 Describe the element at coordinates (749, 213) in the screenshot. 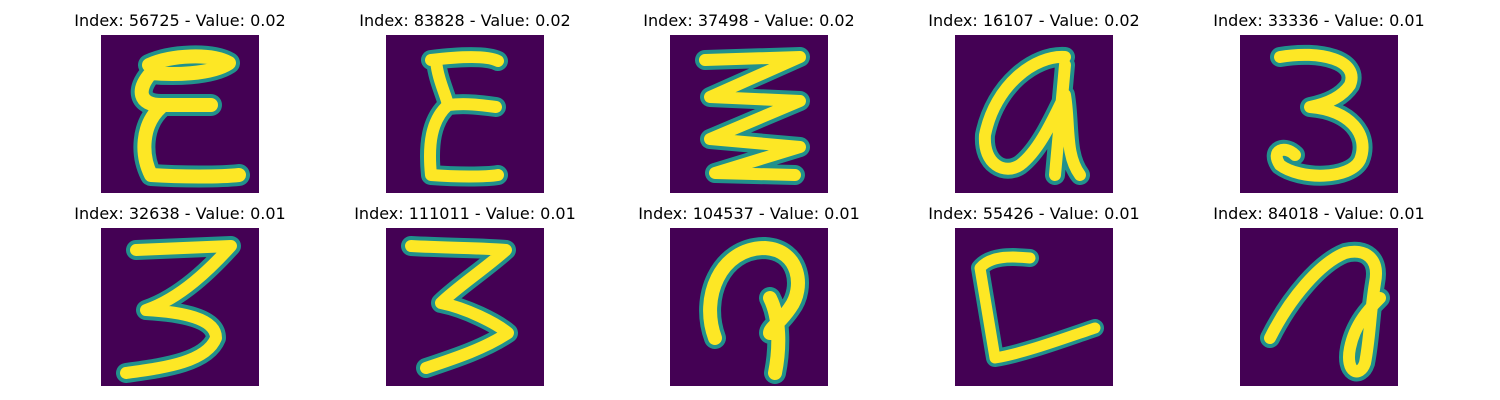

I see `panel-title: Index: 104537 - Value: 0.01` at that location.